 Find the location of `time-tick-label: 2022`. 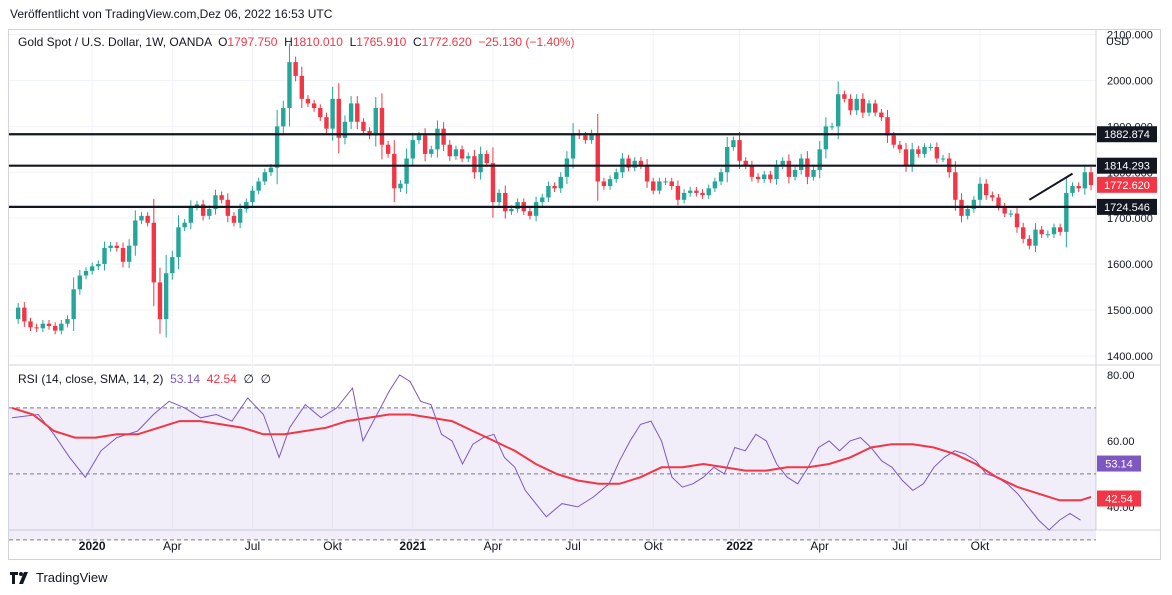

time-tick-label: 2022 is located at coordinates (739, 546).